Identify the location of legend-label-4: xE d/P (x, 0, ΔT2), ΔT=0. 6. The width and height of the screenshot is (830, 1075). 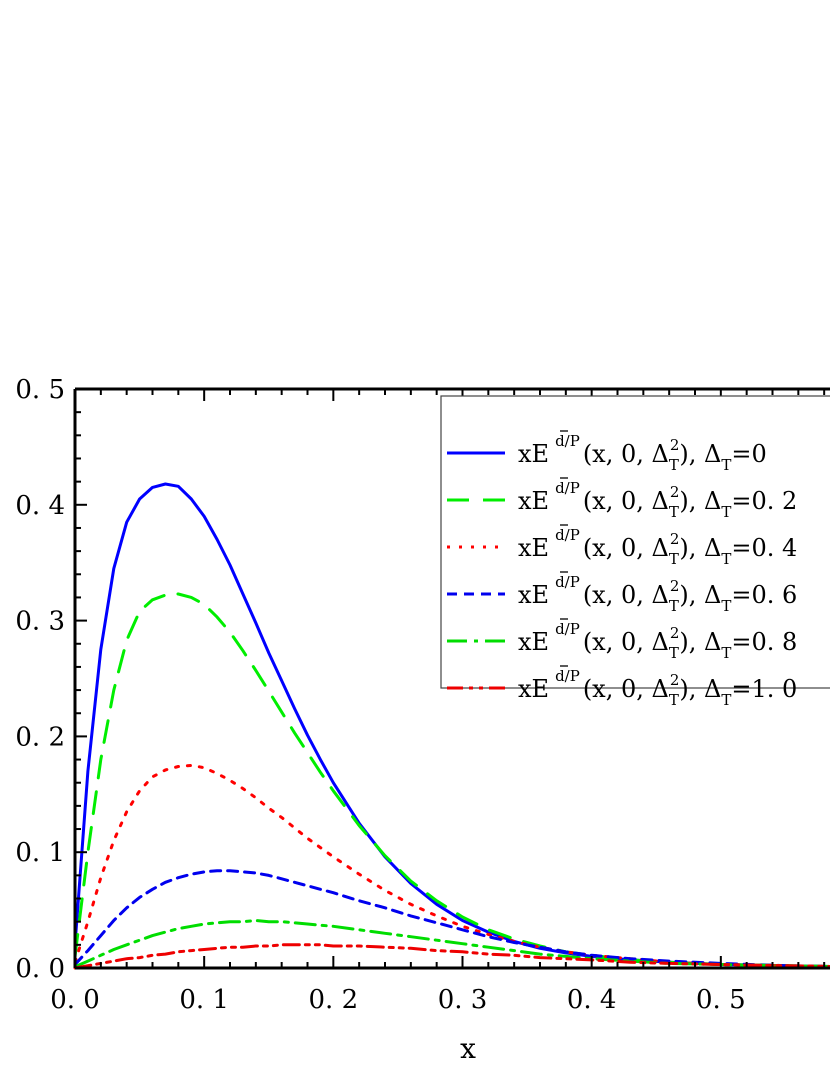
(657, 594).